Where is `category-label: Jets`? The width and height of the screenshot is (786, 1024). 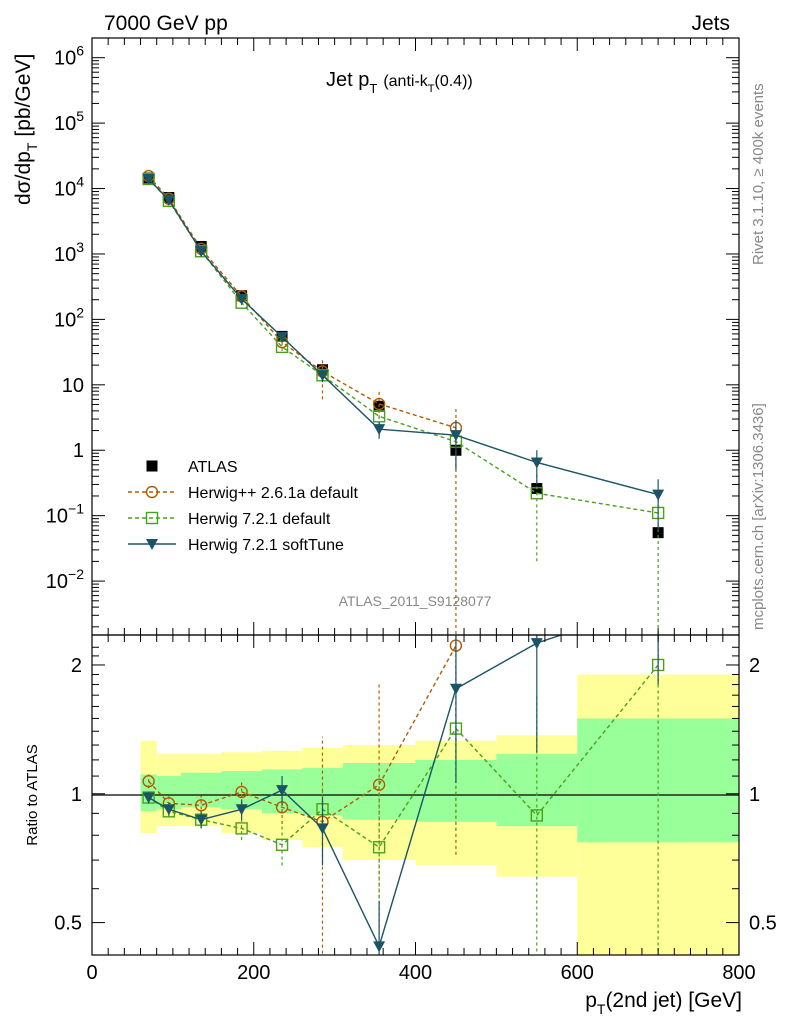 category-label: Jets is located at coordinates (710, 23).